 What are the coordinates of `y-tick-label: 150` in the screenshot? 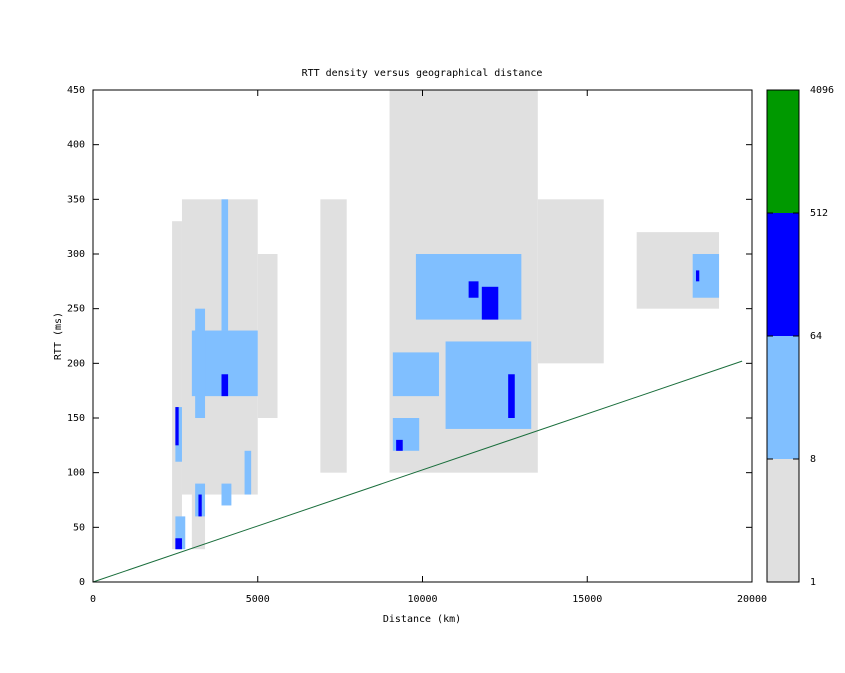 It's located at (76, 418).